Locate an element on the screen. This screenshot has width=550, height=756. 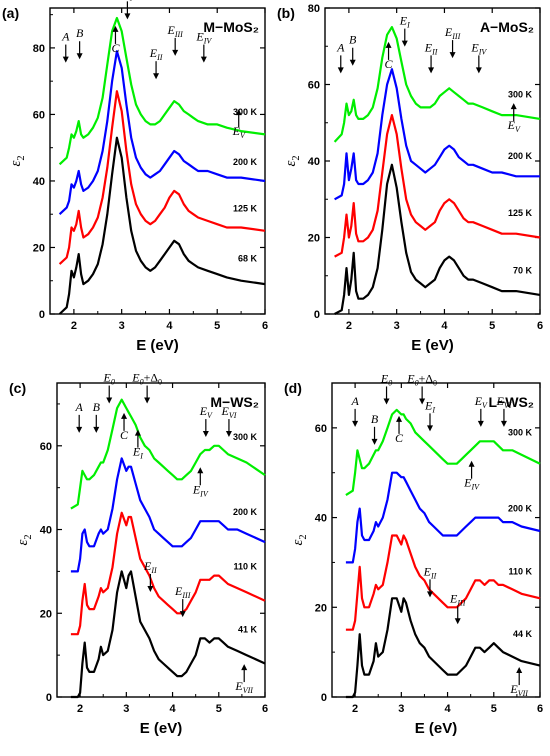
y-axis-label-subscript: 2 is located at coordinates (296, 158).